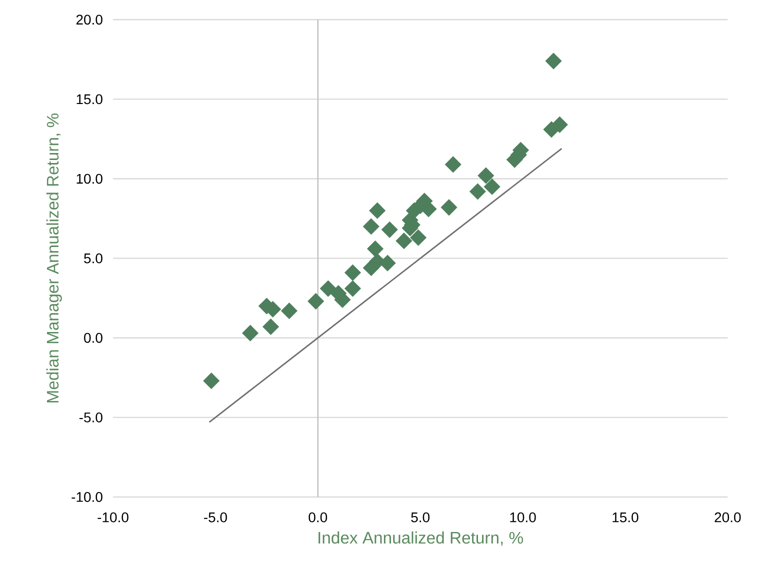 The width and height of the screenshot is (760, 567). Describe the element at coordinates (625, 517) in the screenshot. I see `x-tick-label: 15.0` at that location.